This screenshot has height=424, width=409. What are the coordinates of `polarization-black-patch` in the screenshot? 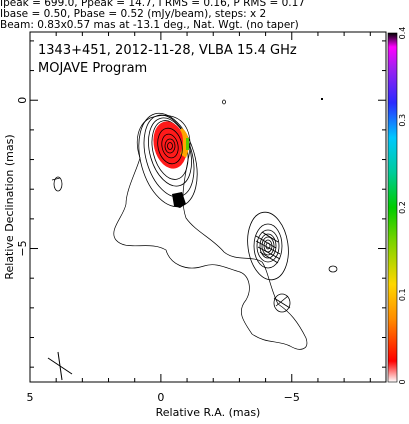 It's located at (179, 200).